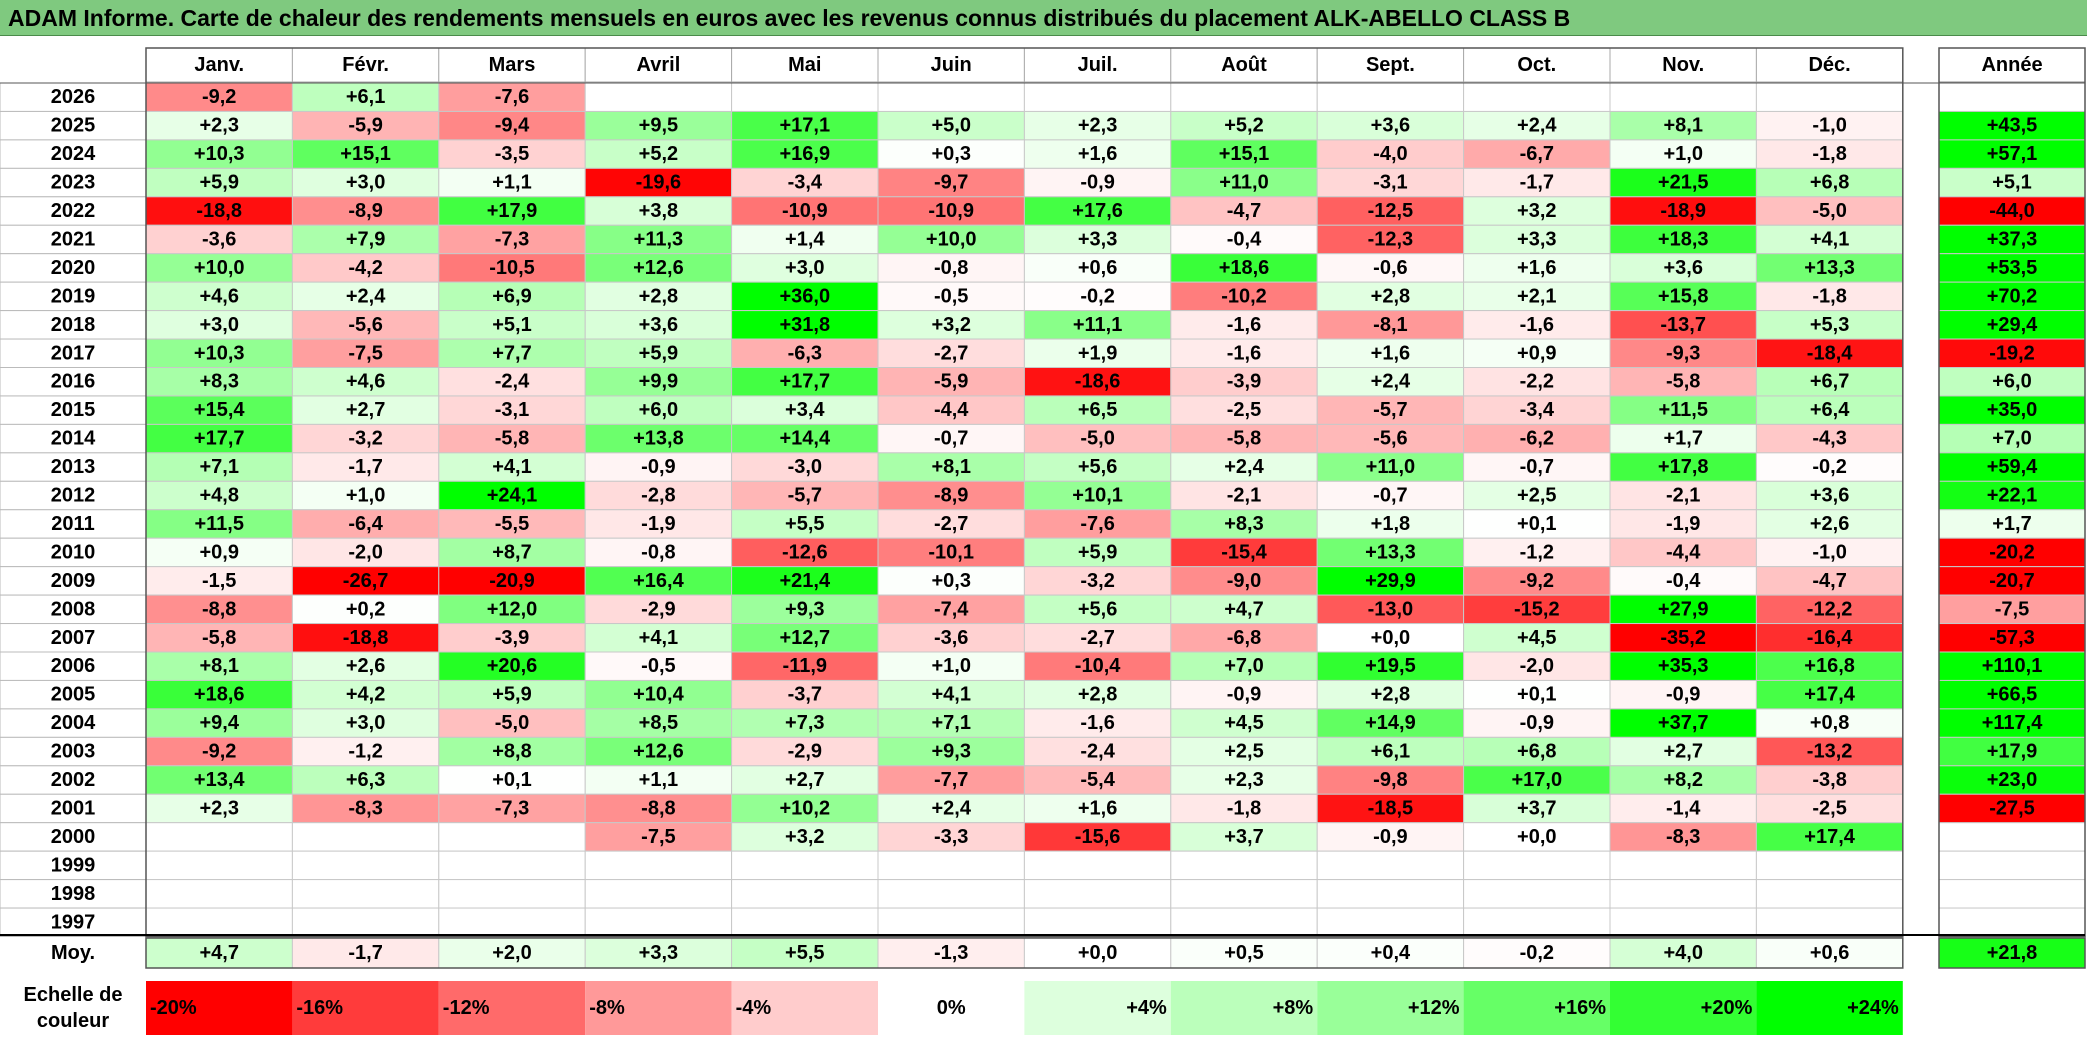 This screenshot has height=1037, width=2087. Describe the element at coordinates (512, 382) in the screenshot. I see `cell-value-label: -2,4` at that location.